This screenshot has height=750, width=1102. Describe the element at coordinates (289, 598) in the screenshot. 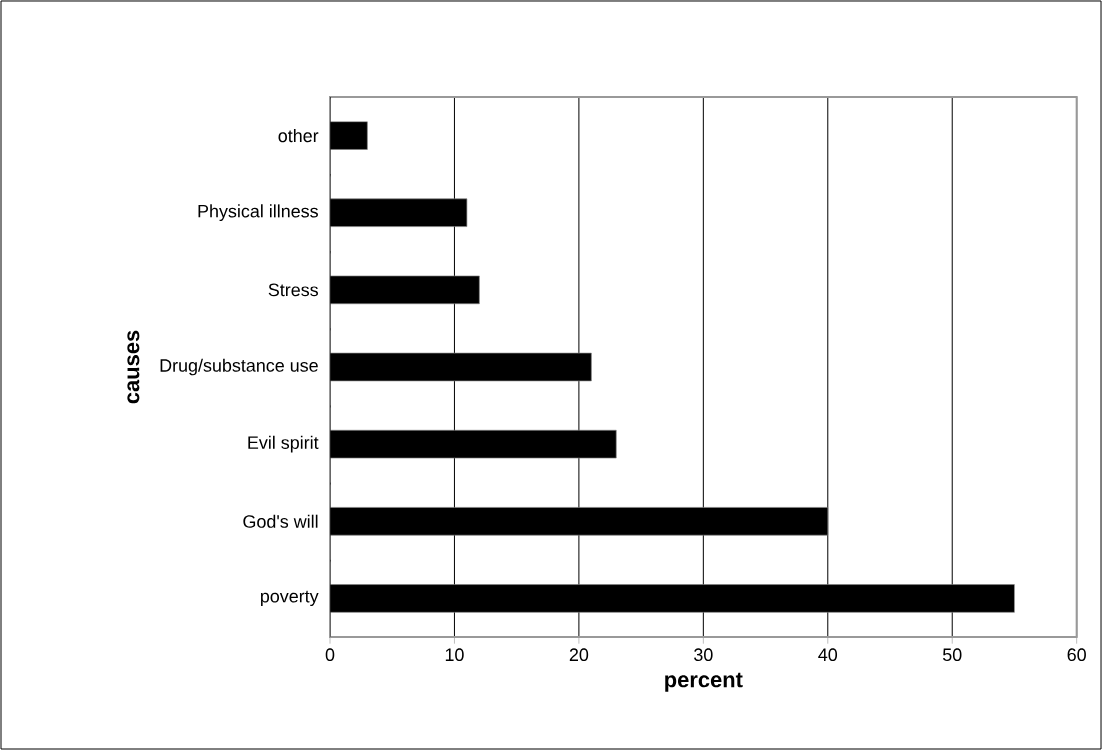

I see `y-tick-label: poverty` at that location.